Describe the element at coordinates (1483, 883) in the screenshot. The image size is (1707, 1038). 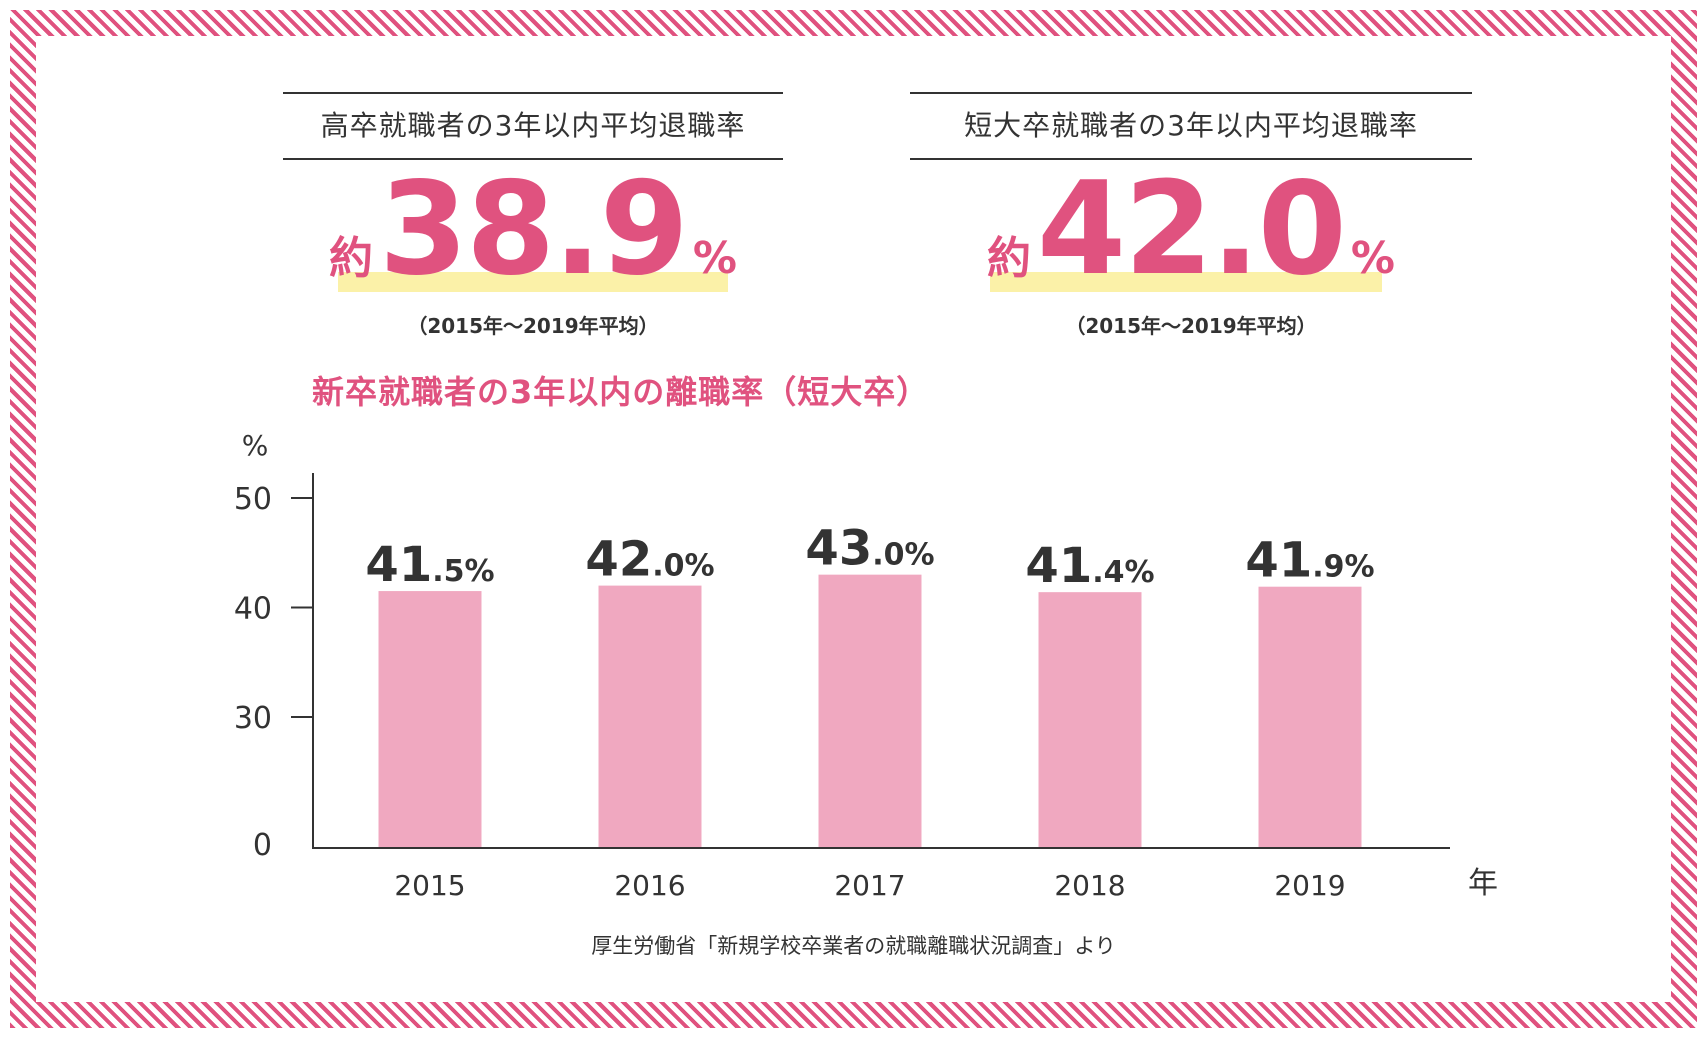
I see `x-axis-unit-label: 年` at that location.